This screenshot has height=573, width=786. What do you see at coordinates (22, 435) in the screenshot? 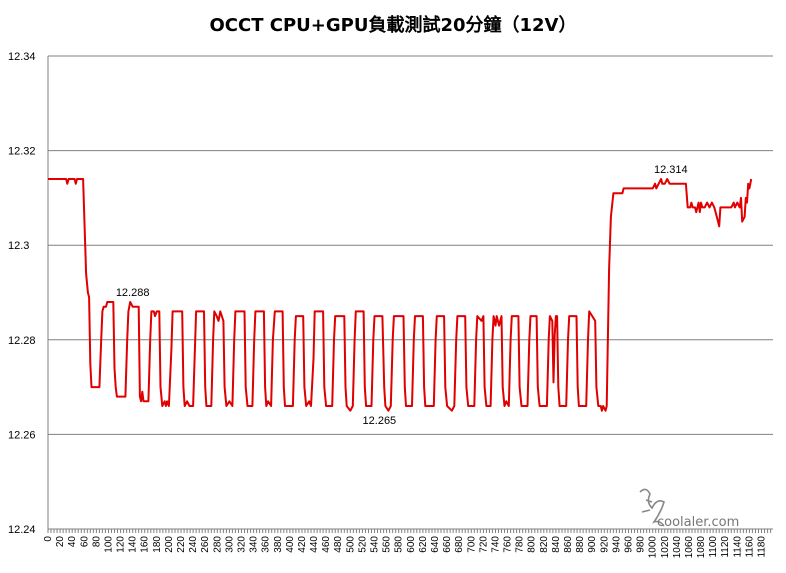
I see `y-tick-label: 12.26` at bounding box center [22, 435].